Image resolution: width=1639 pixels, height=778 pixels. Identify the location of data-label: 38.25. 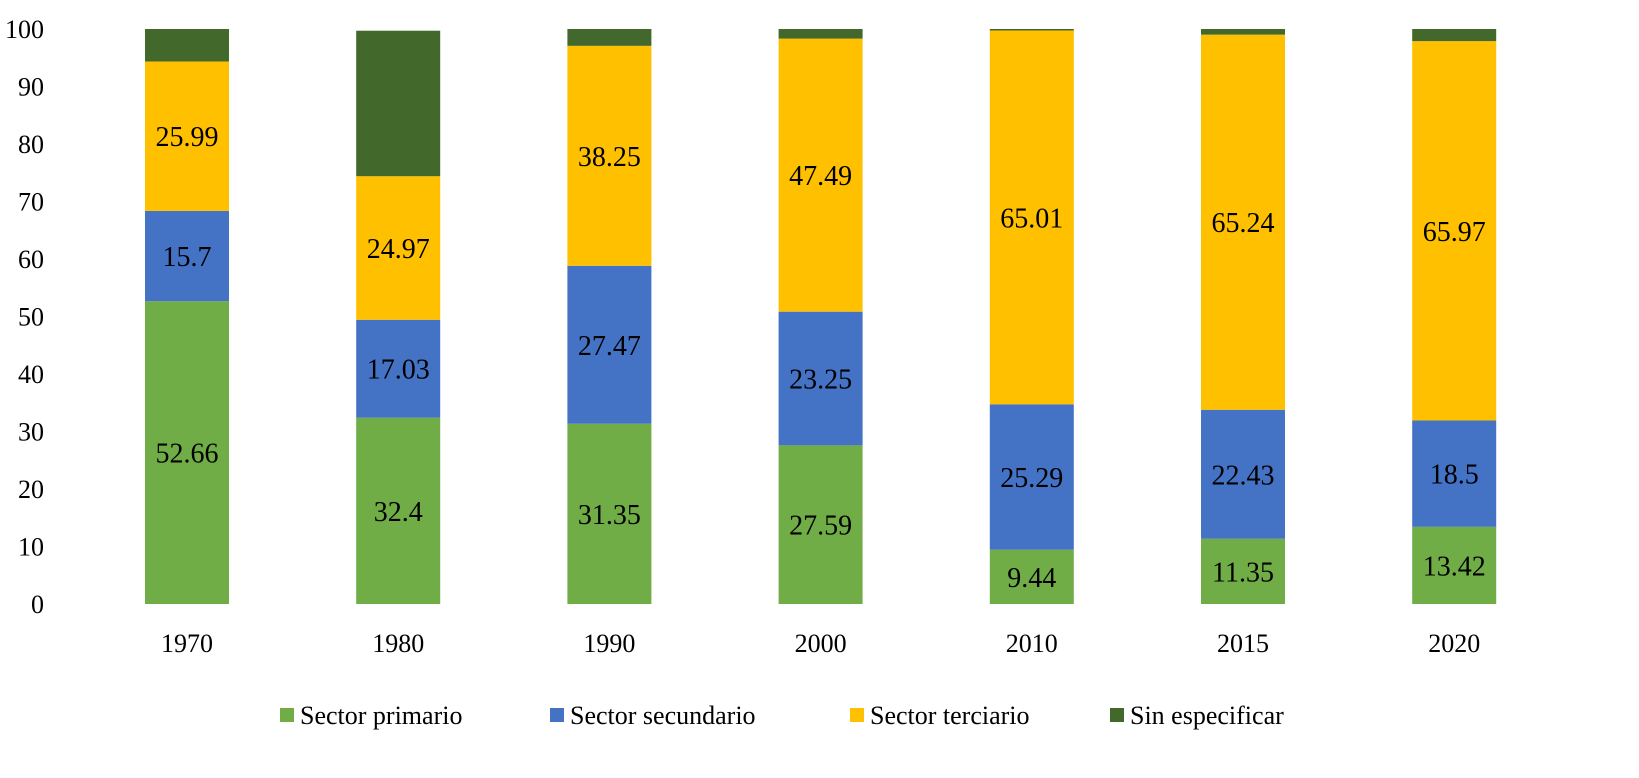
(609, 157).